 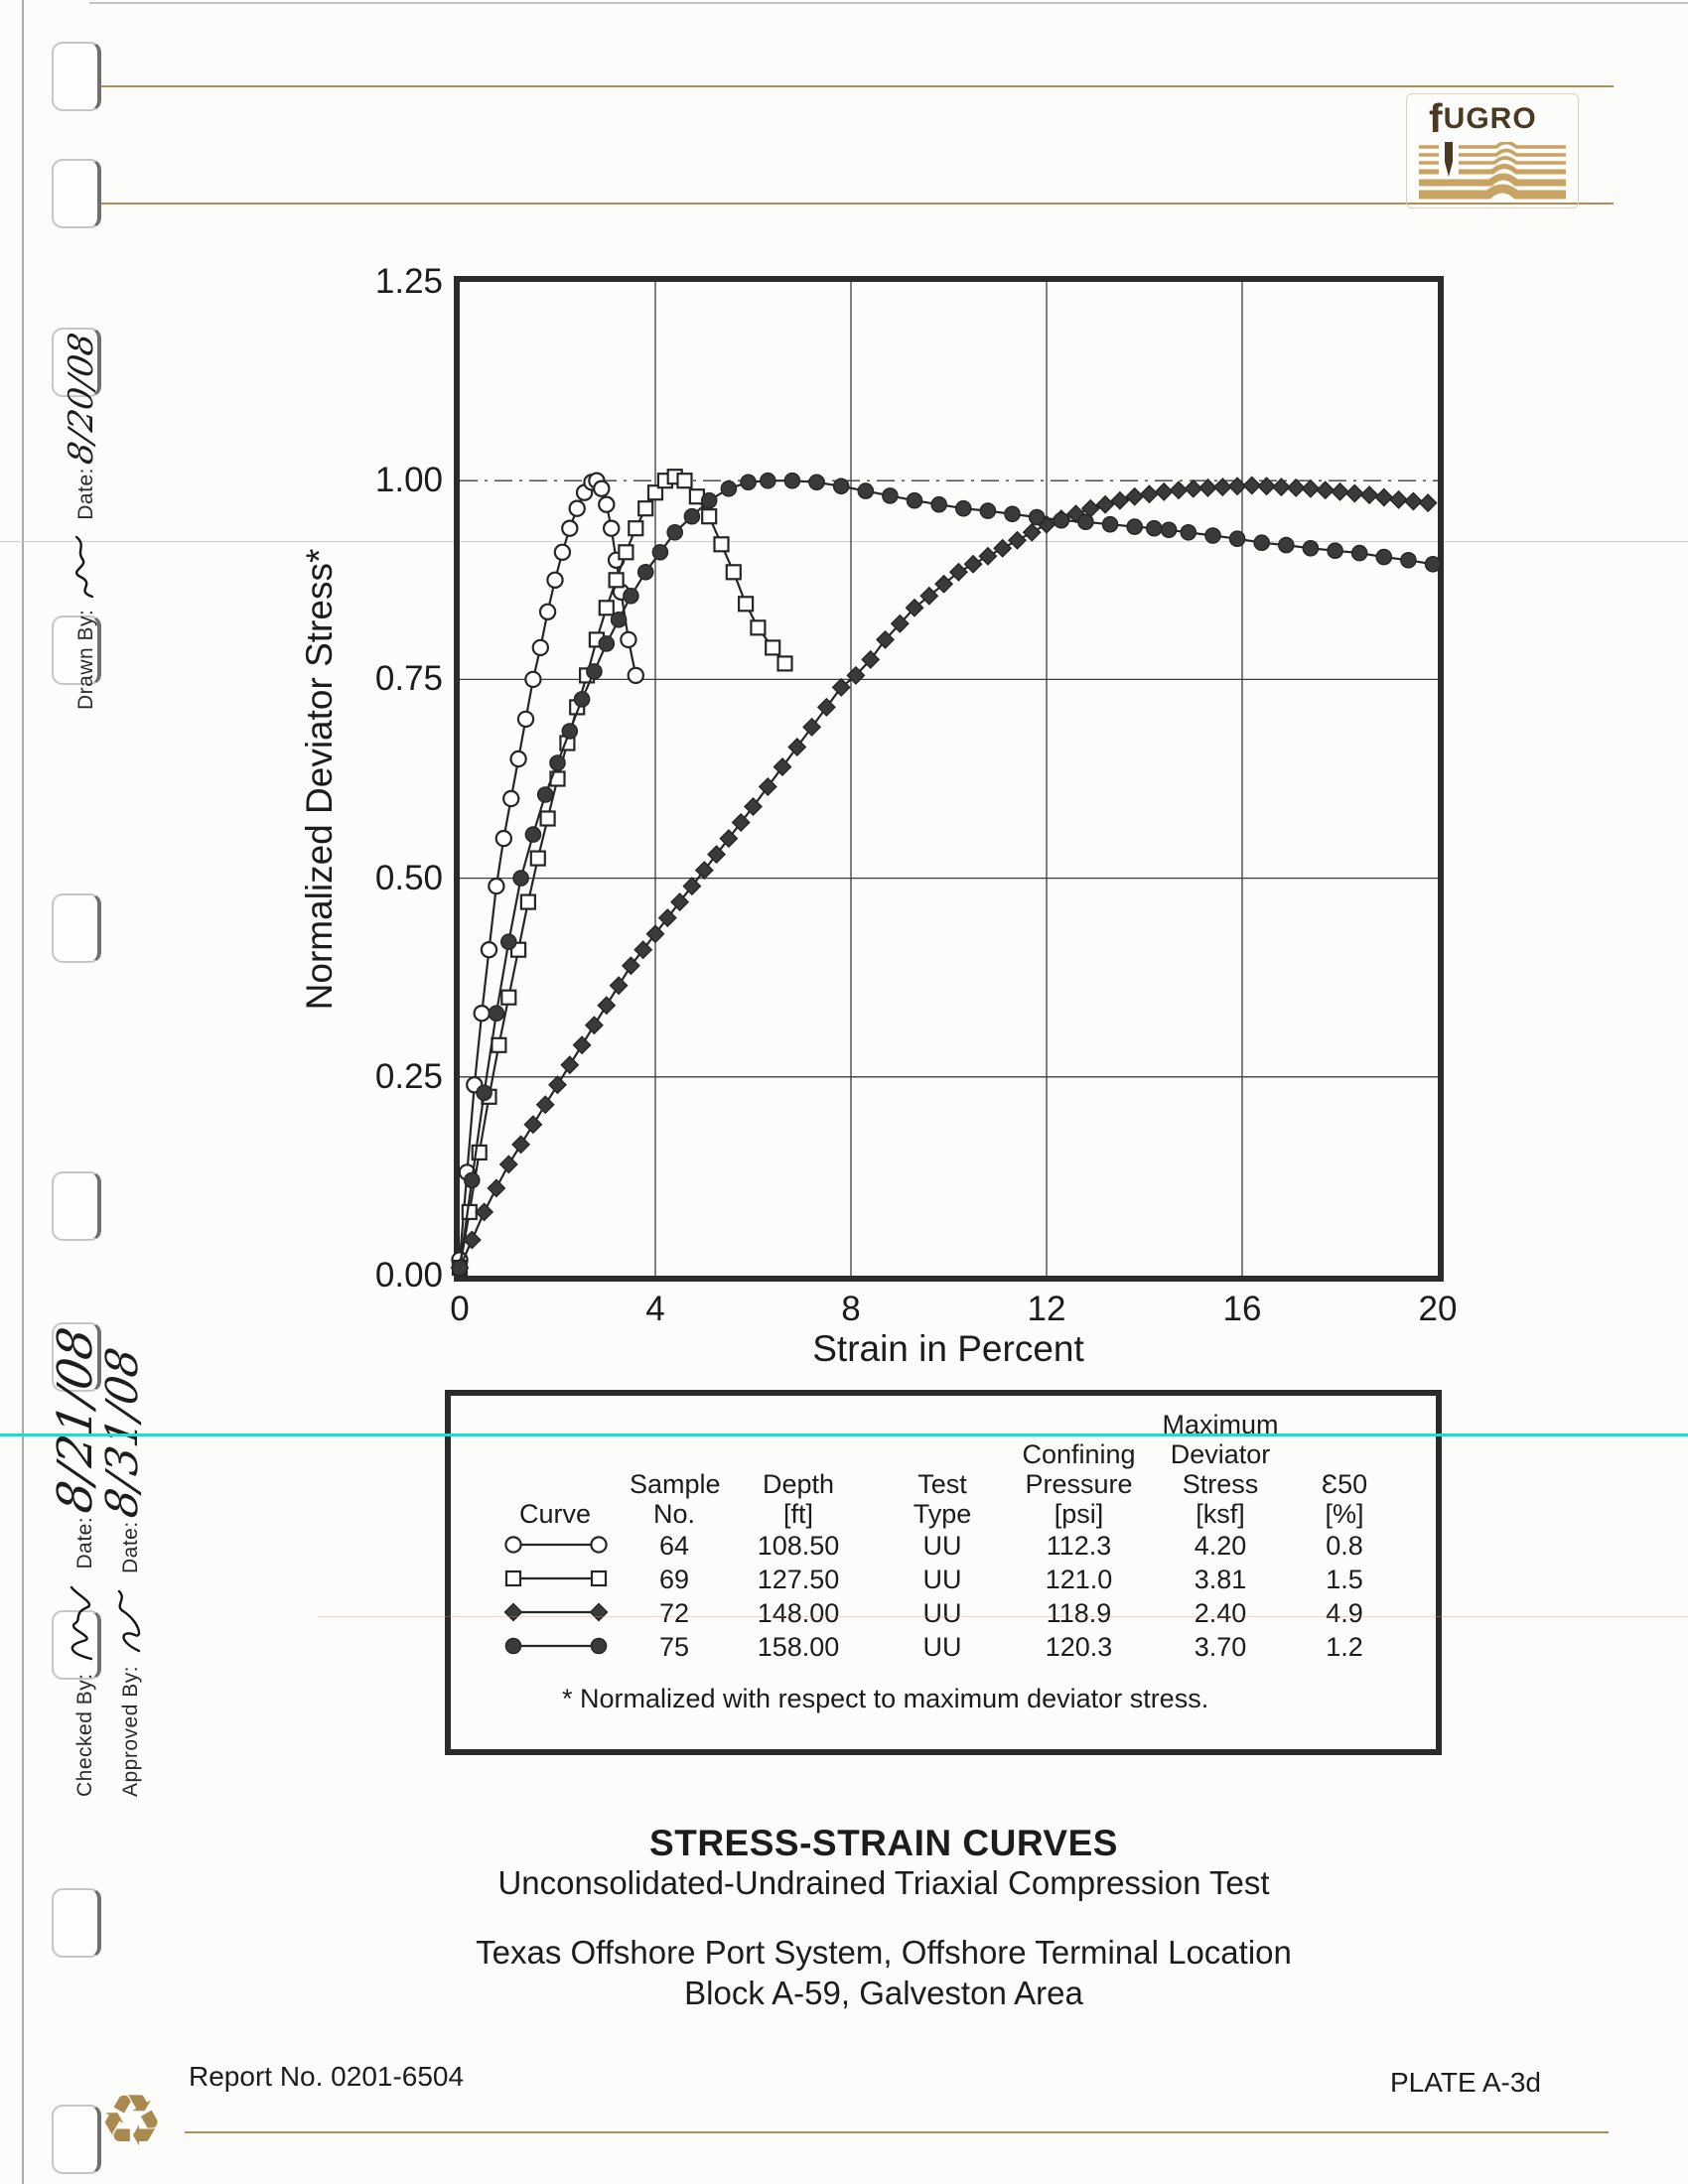 What do you see at coordinates (319, 779) in the screenshot?
I see `y-axis-title: Normalized Deviator Stress*` at bounding box center [319, 779].